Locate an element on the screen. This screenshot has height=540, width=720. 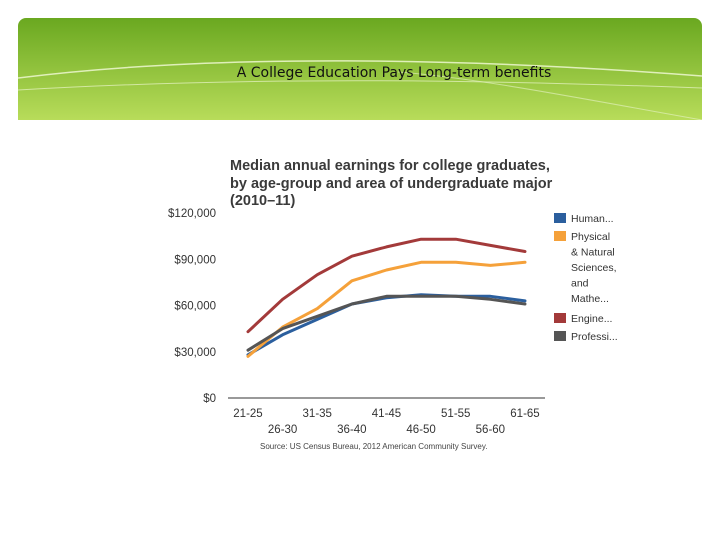
y-tick-label: $120,000 is located at coordinates (192, 214).